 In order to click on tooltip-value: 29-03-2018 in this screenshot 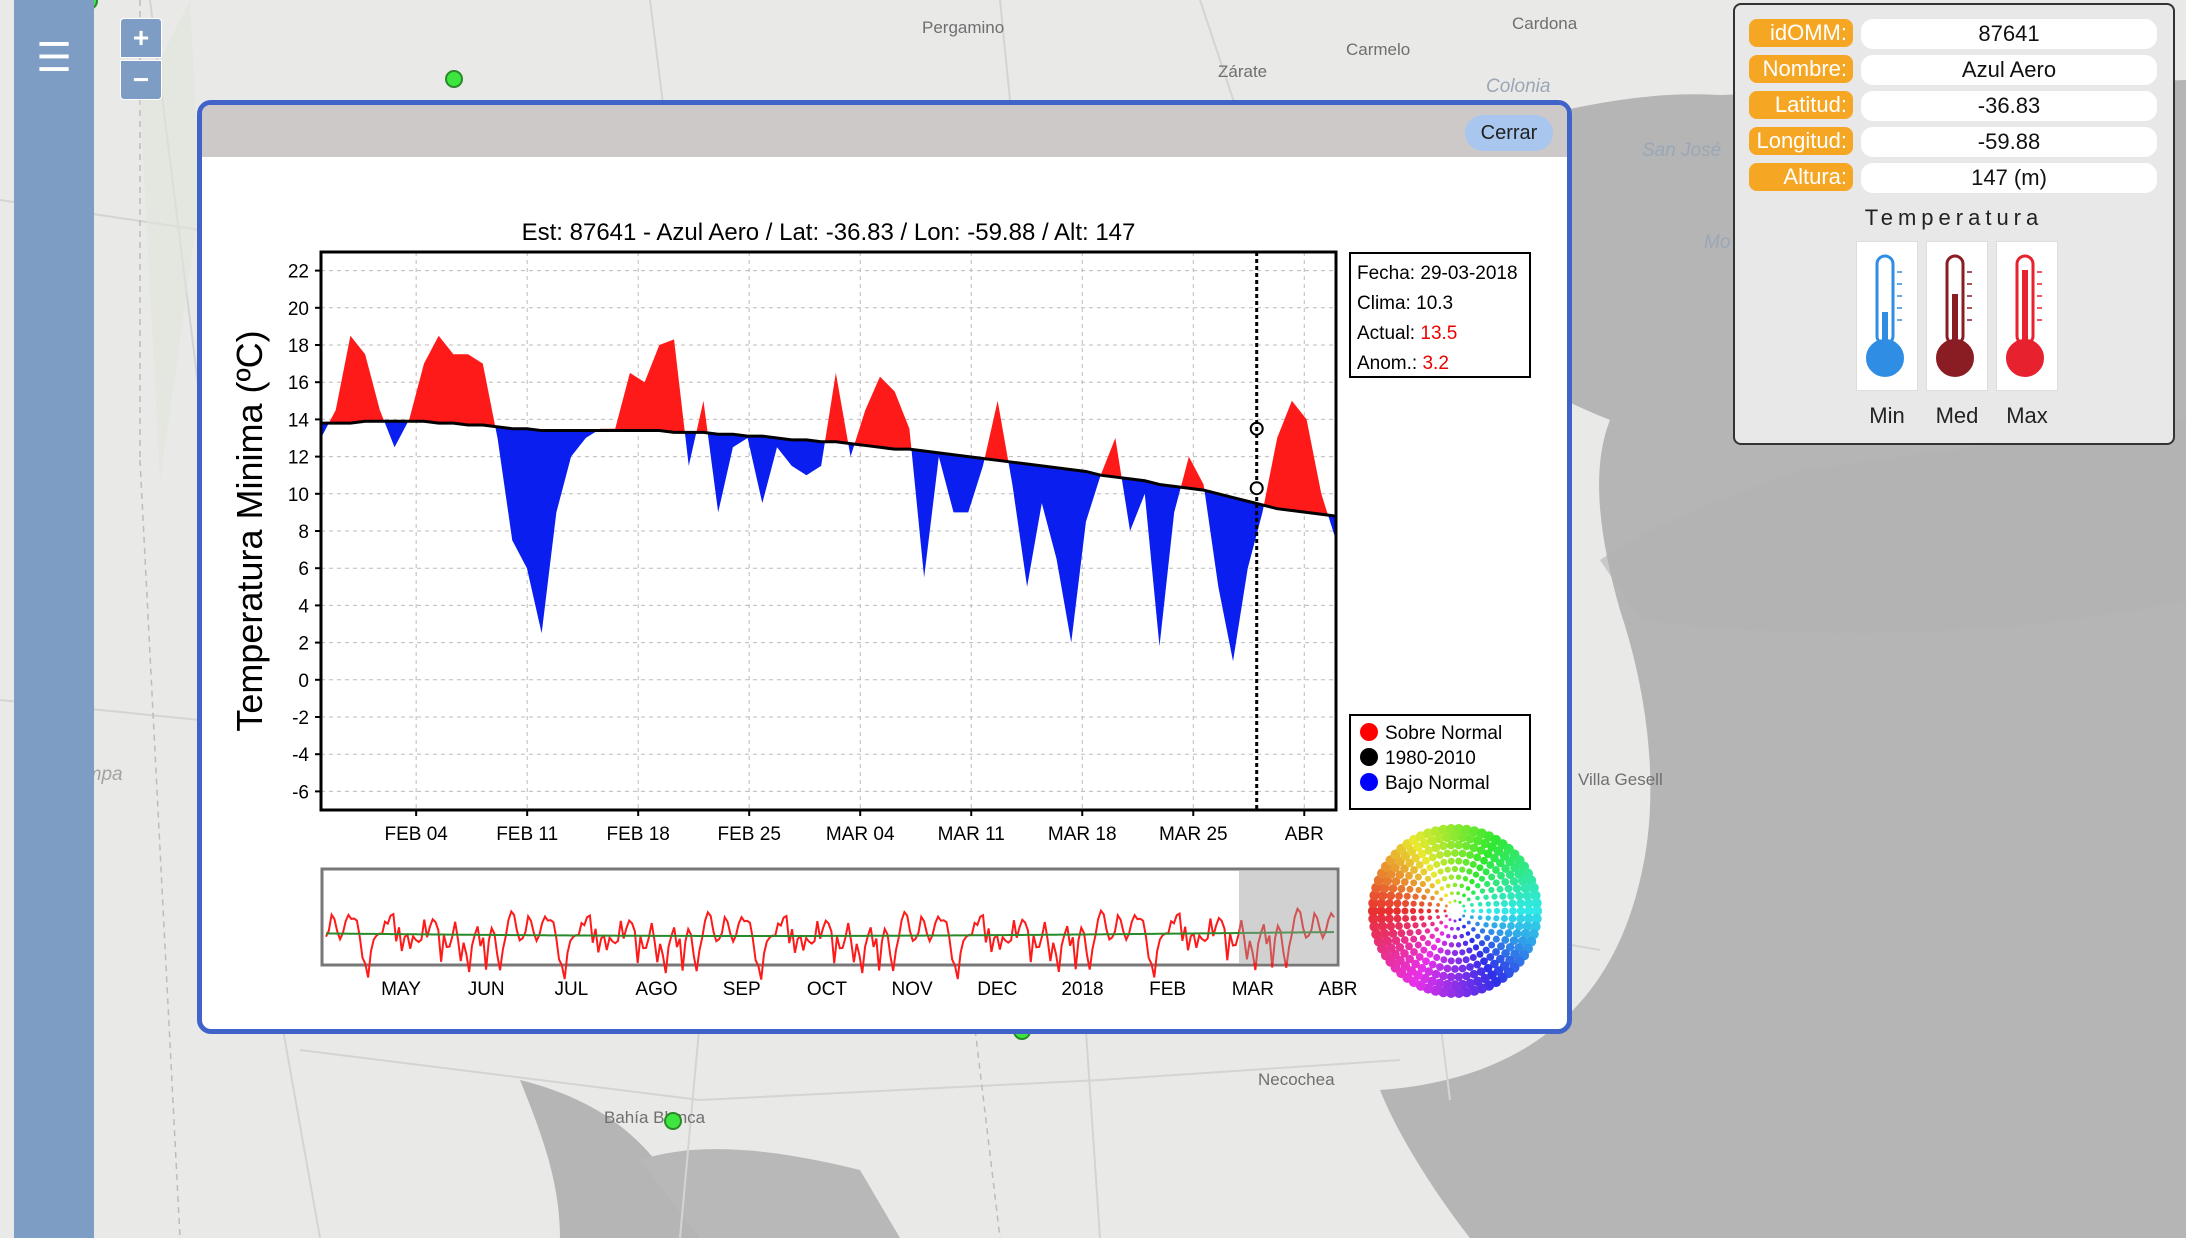, I will do `click(1468, 273)`.